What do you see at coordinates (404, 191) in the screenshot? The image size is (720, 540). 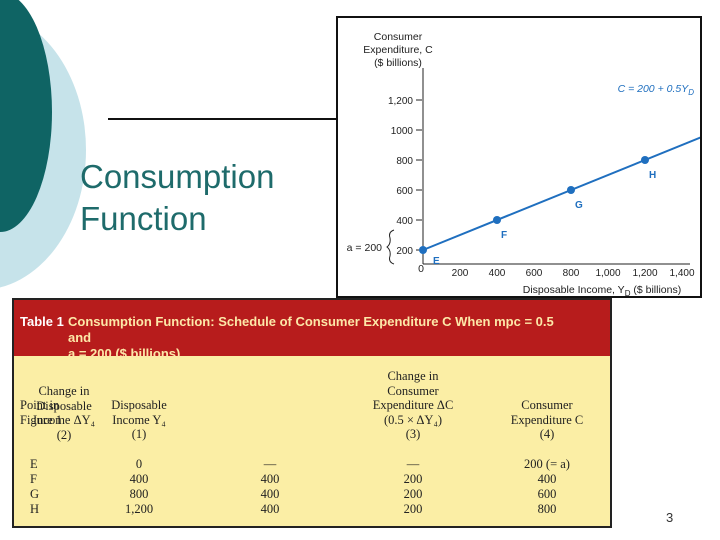 I see `y-tick-label: 600` at bounding box center [404, 191].